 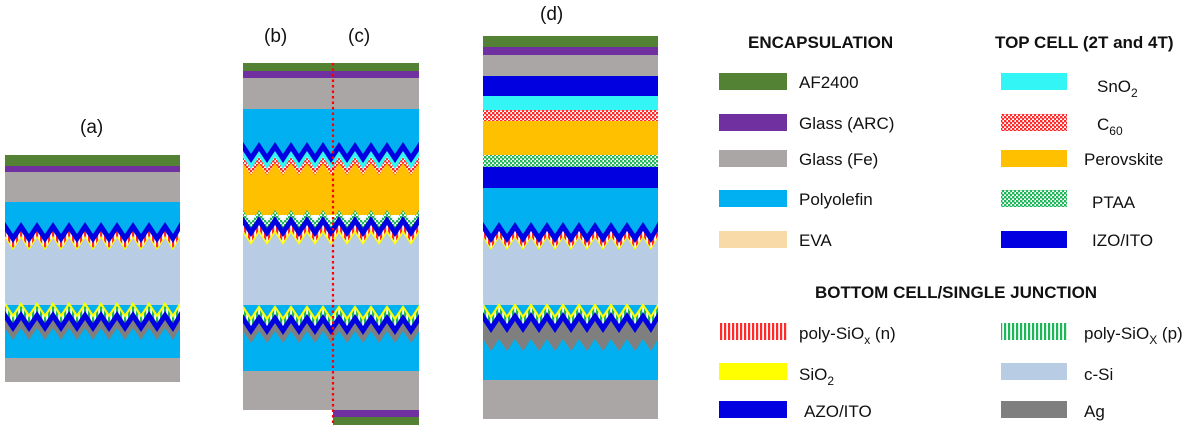 What do you see at coordinates (1114, 202) in the screenshot?
I see `legend-label-ptaa: PTAA` at bounding box center [1114, 202].